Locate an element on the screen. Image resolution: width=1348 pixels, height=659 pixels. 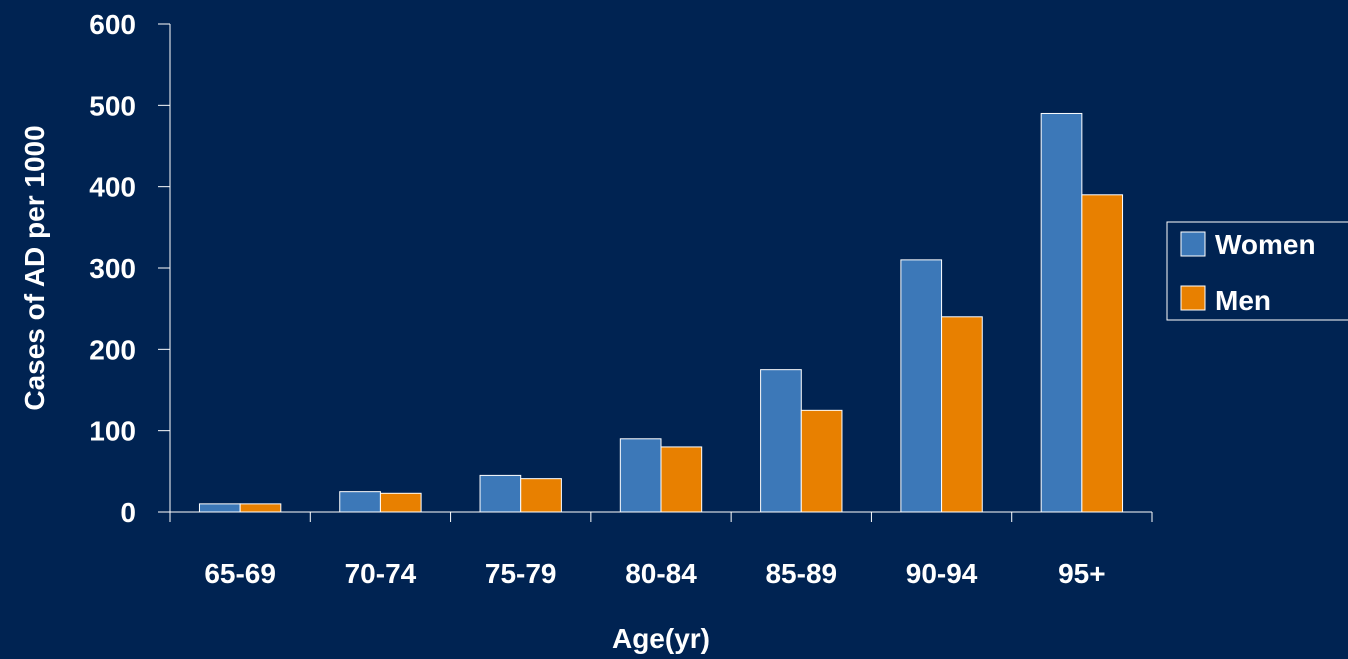
legend-frame is located at coordinates (1257, 271).